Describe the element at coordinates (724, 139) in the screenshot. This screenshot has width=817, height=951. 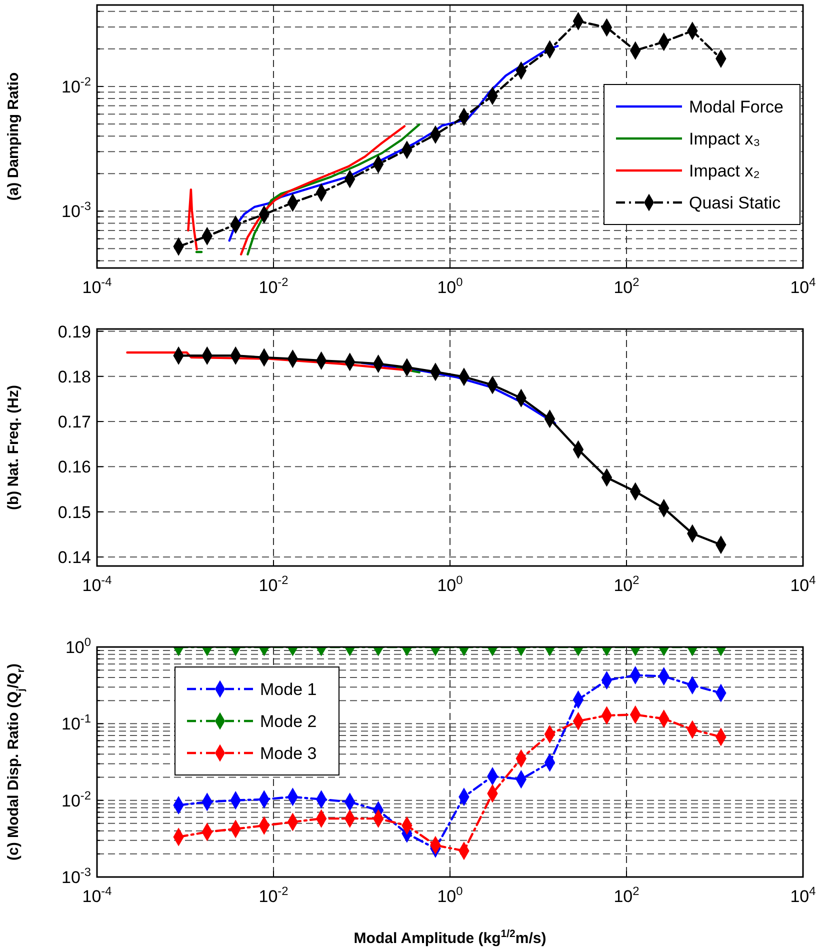
I see `legend-label: Impact x₃` at that location.